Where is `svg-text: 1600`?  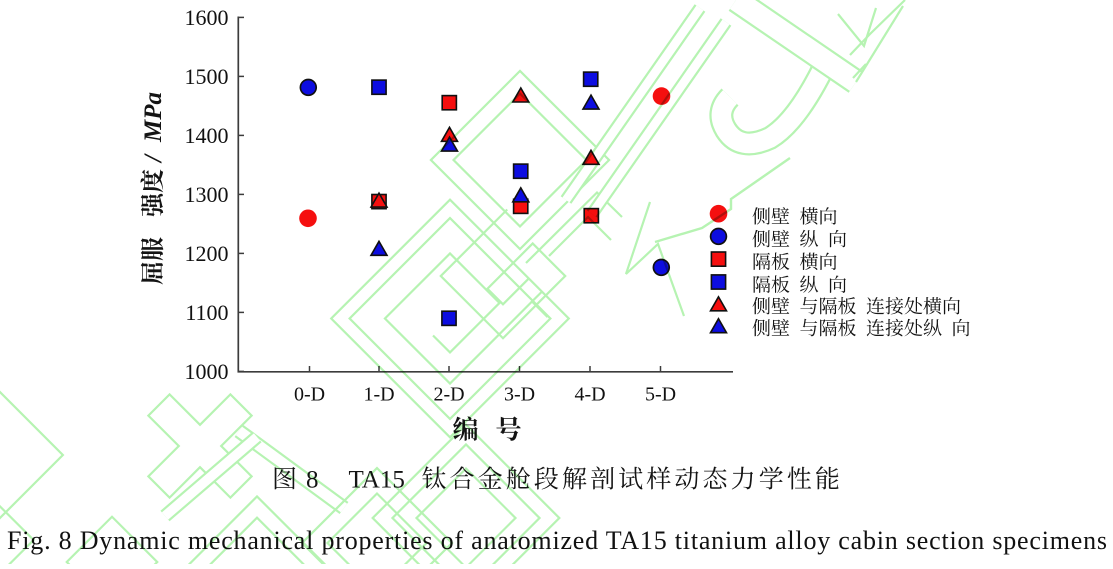
svg-text: 1600 is located at coordinates (207, 17).